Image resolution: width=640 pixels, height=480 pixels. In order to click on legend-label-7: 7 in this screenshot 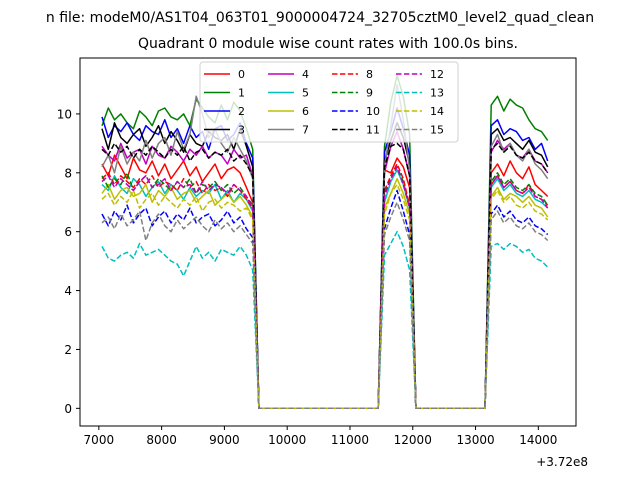, I will do `click(305, 130)`.